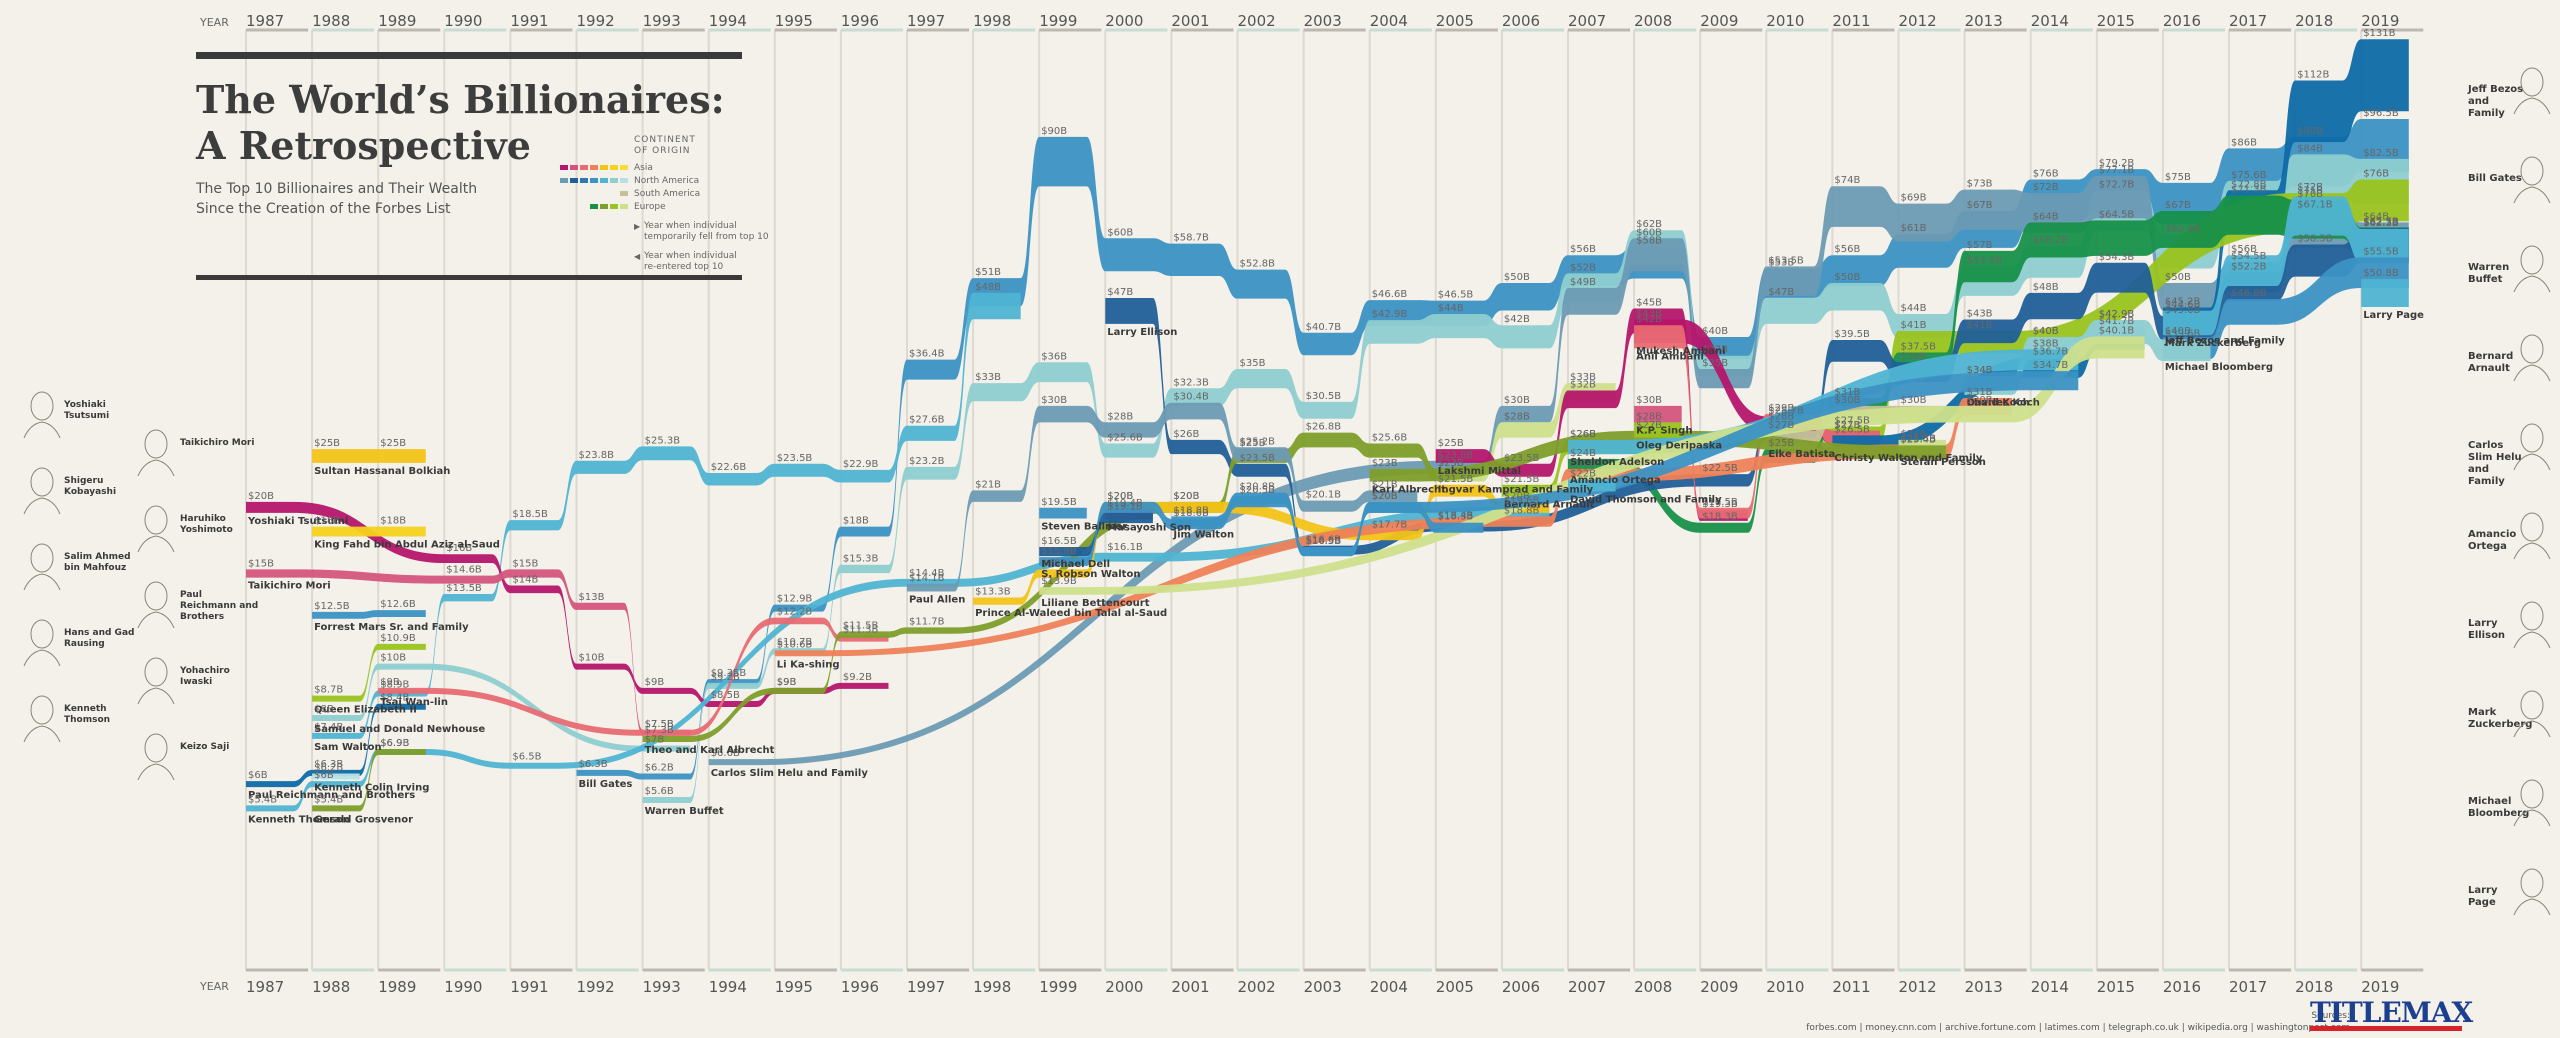  What do you see at coordinates (1980, 370) in the screenshot?
I see `value-label: $34B` at bounding box center [1980, 370].